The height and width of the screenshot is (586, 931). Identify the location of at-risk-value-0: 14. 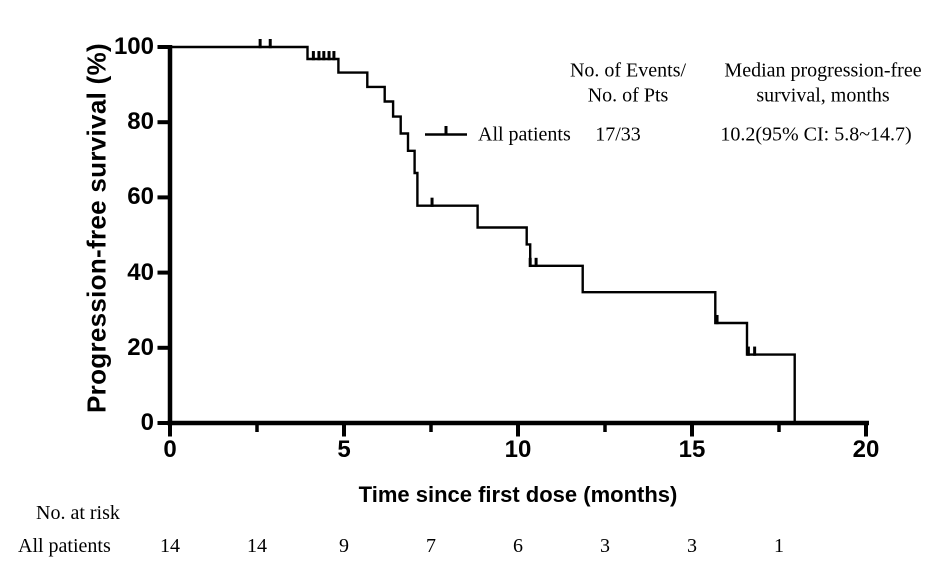
(170, 546).